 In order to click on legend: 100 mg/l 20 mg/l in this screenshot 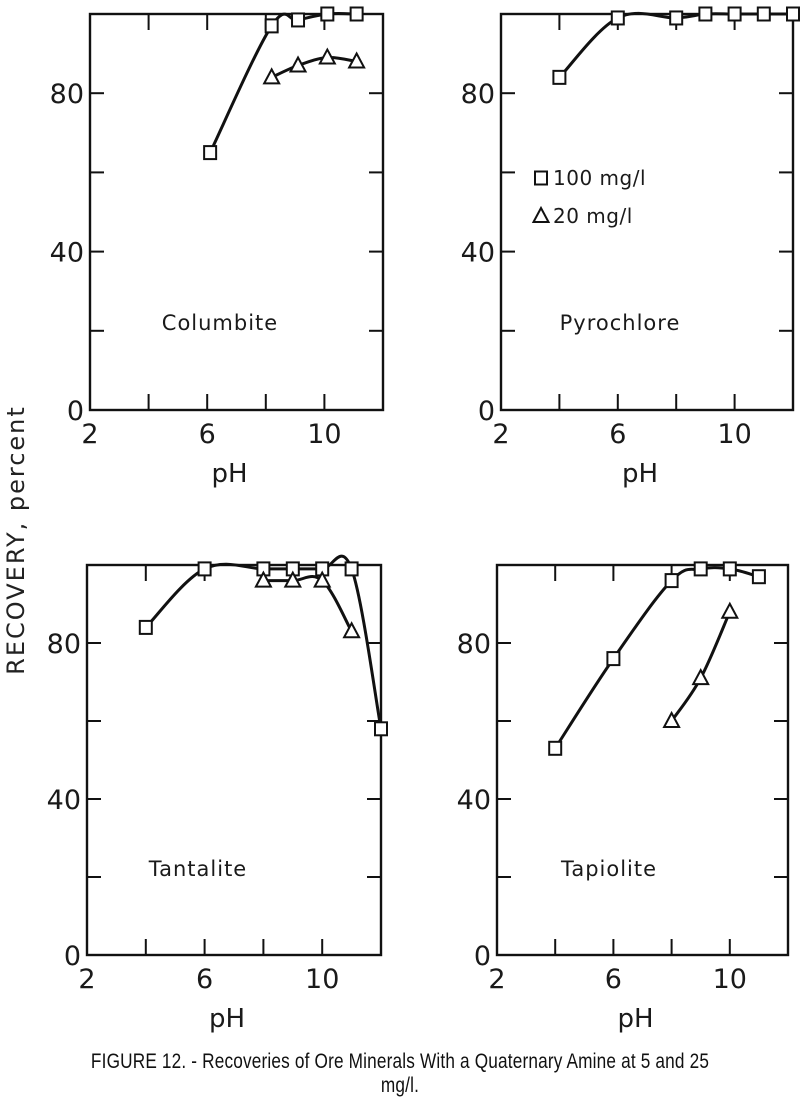, I will do `click(588, 197)`.